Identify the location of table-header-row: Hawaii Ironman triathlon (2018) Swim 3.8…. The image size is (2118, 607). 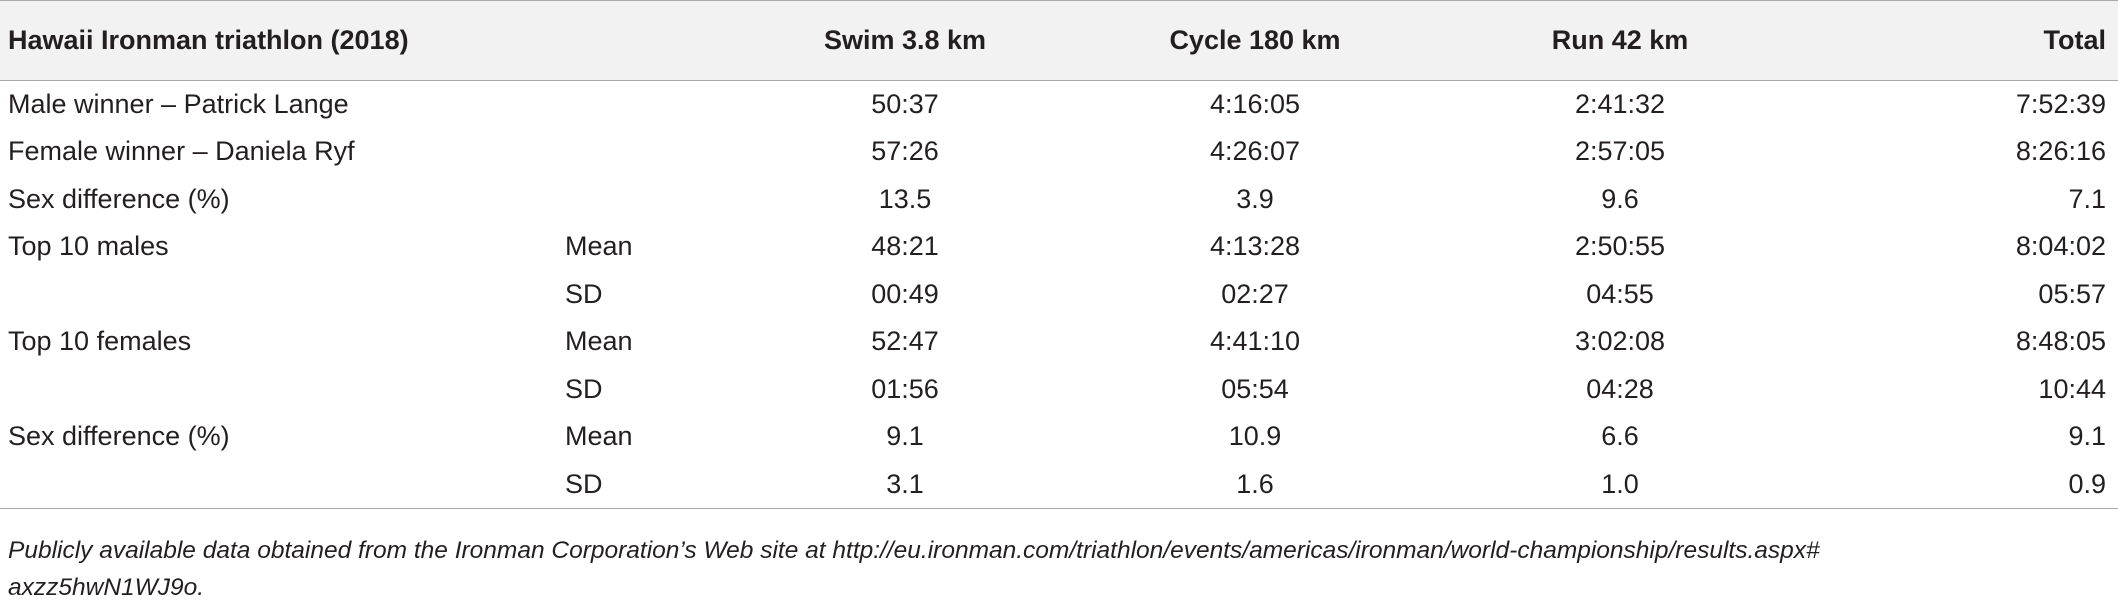
(1059, 40).